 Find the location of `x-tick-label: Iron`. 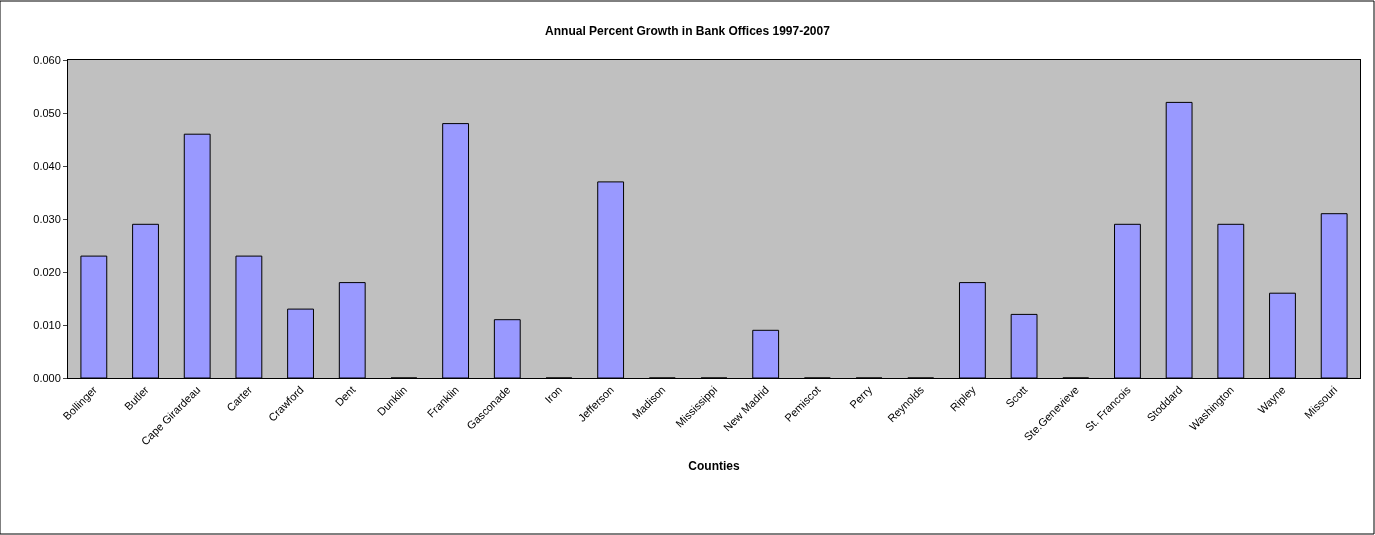

x-tick-label: Iron is located at coordinates (553, 394).